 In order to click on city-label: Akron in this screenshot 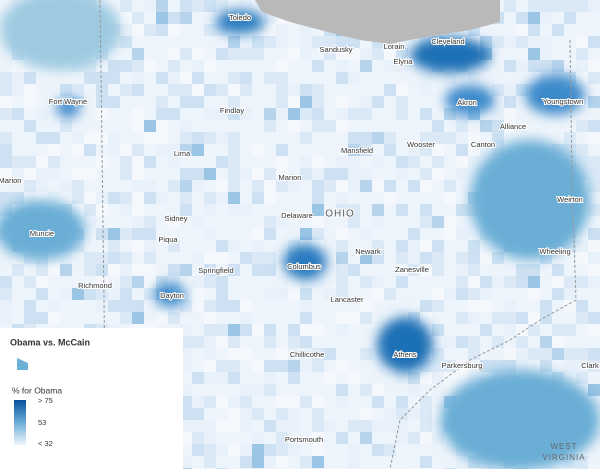, I will do `click(467, 102)`.